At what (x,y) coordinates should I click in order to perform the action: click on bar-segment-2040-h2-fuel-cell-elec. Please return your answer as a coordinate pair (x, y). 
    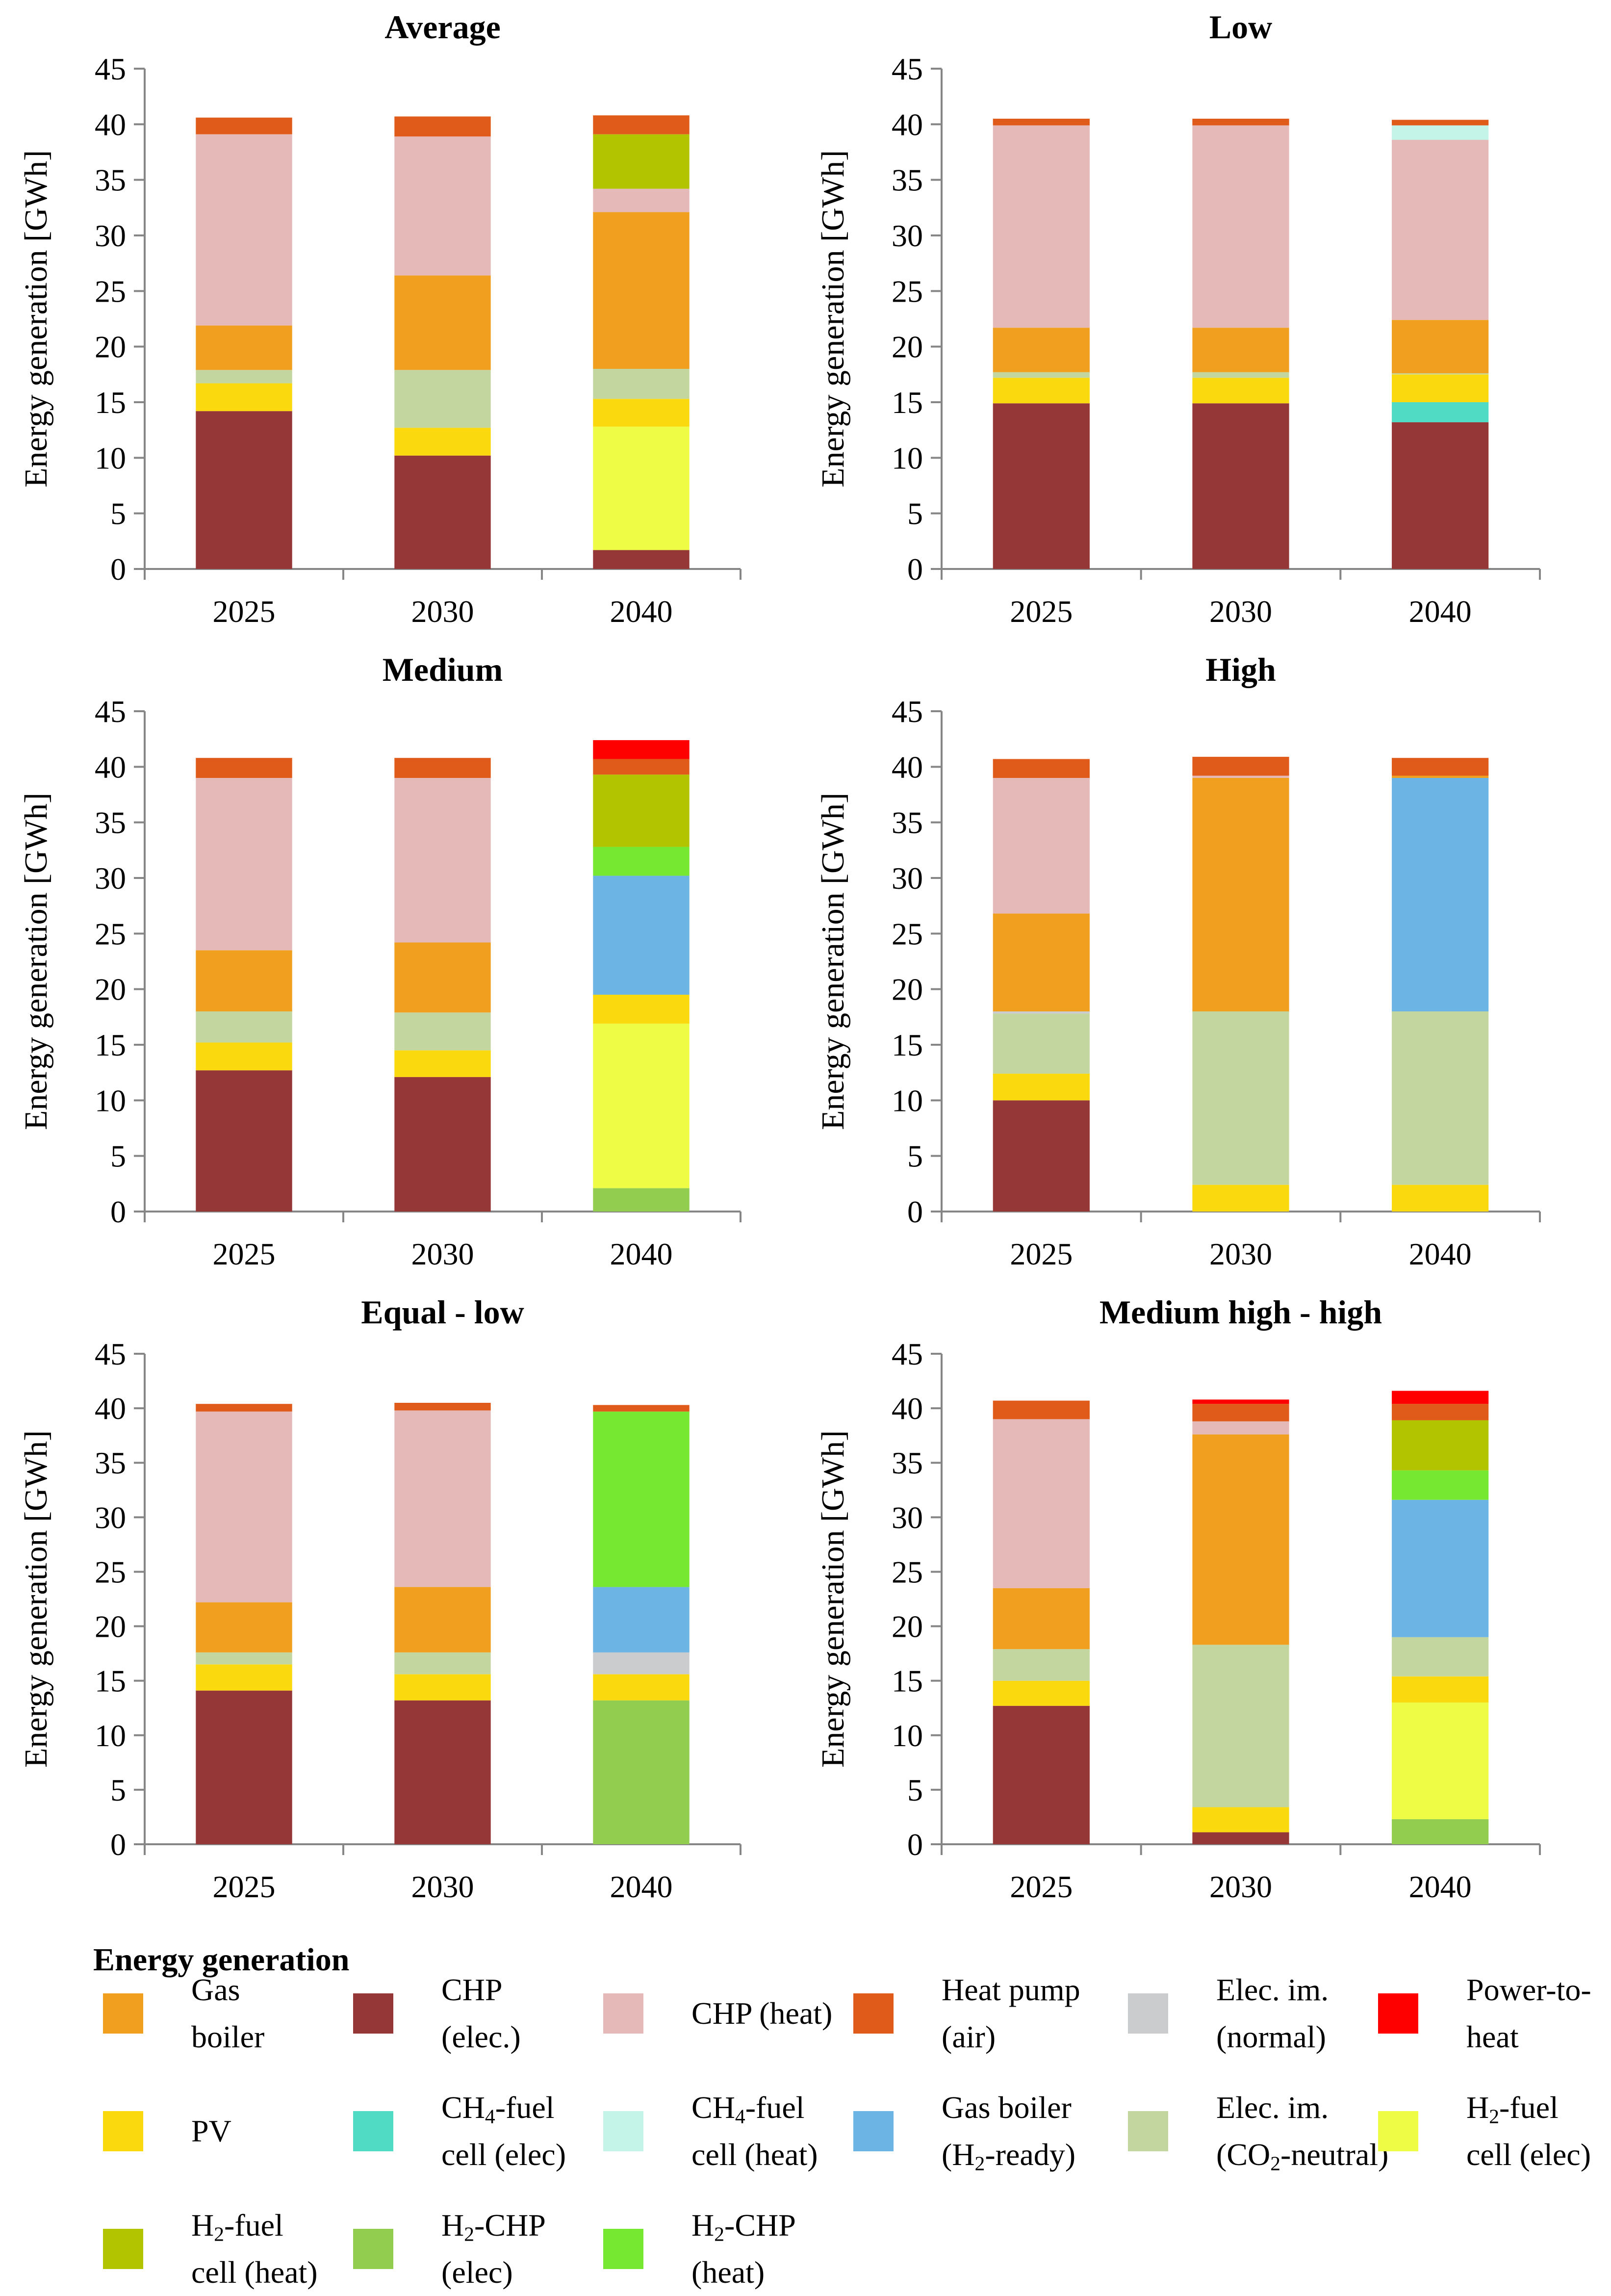
    Looking at the image, I should click on (1440, 1761).